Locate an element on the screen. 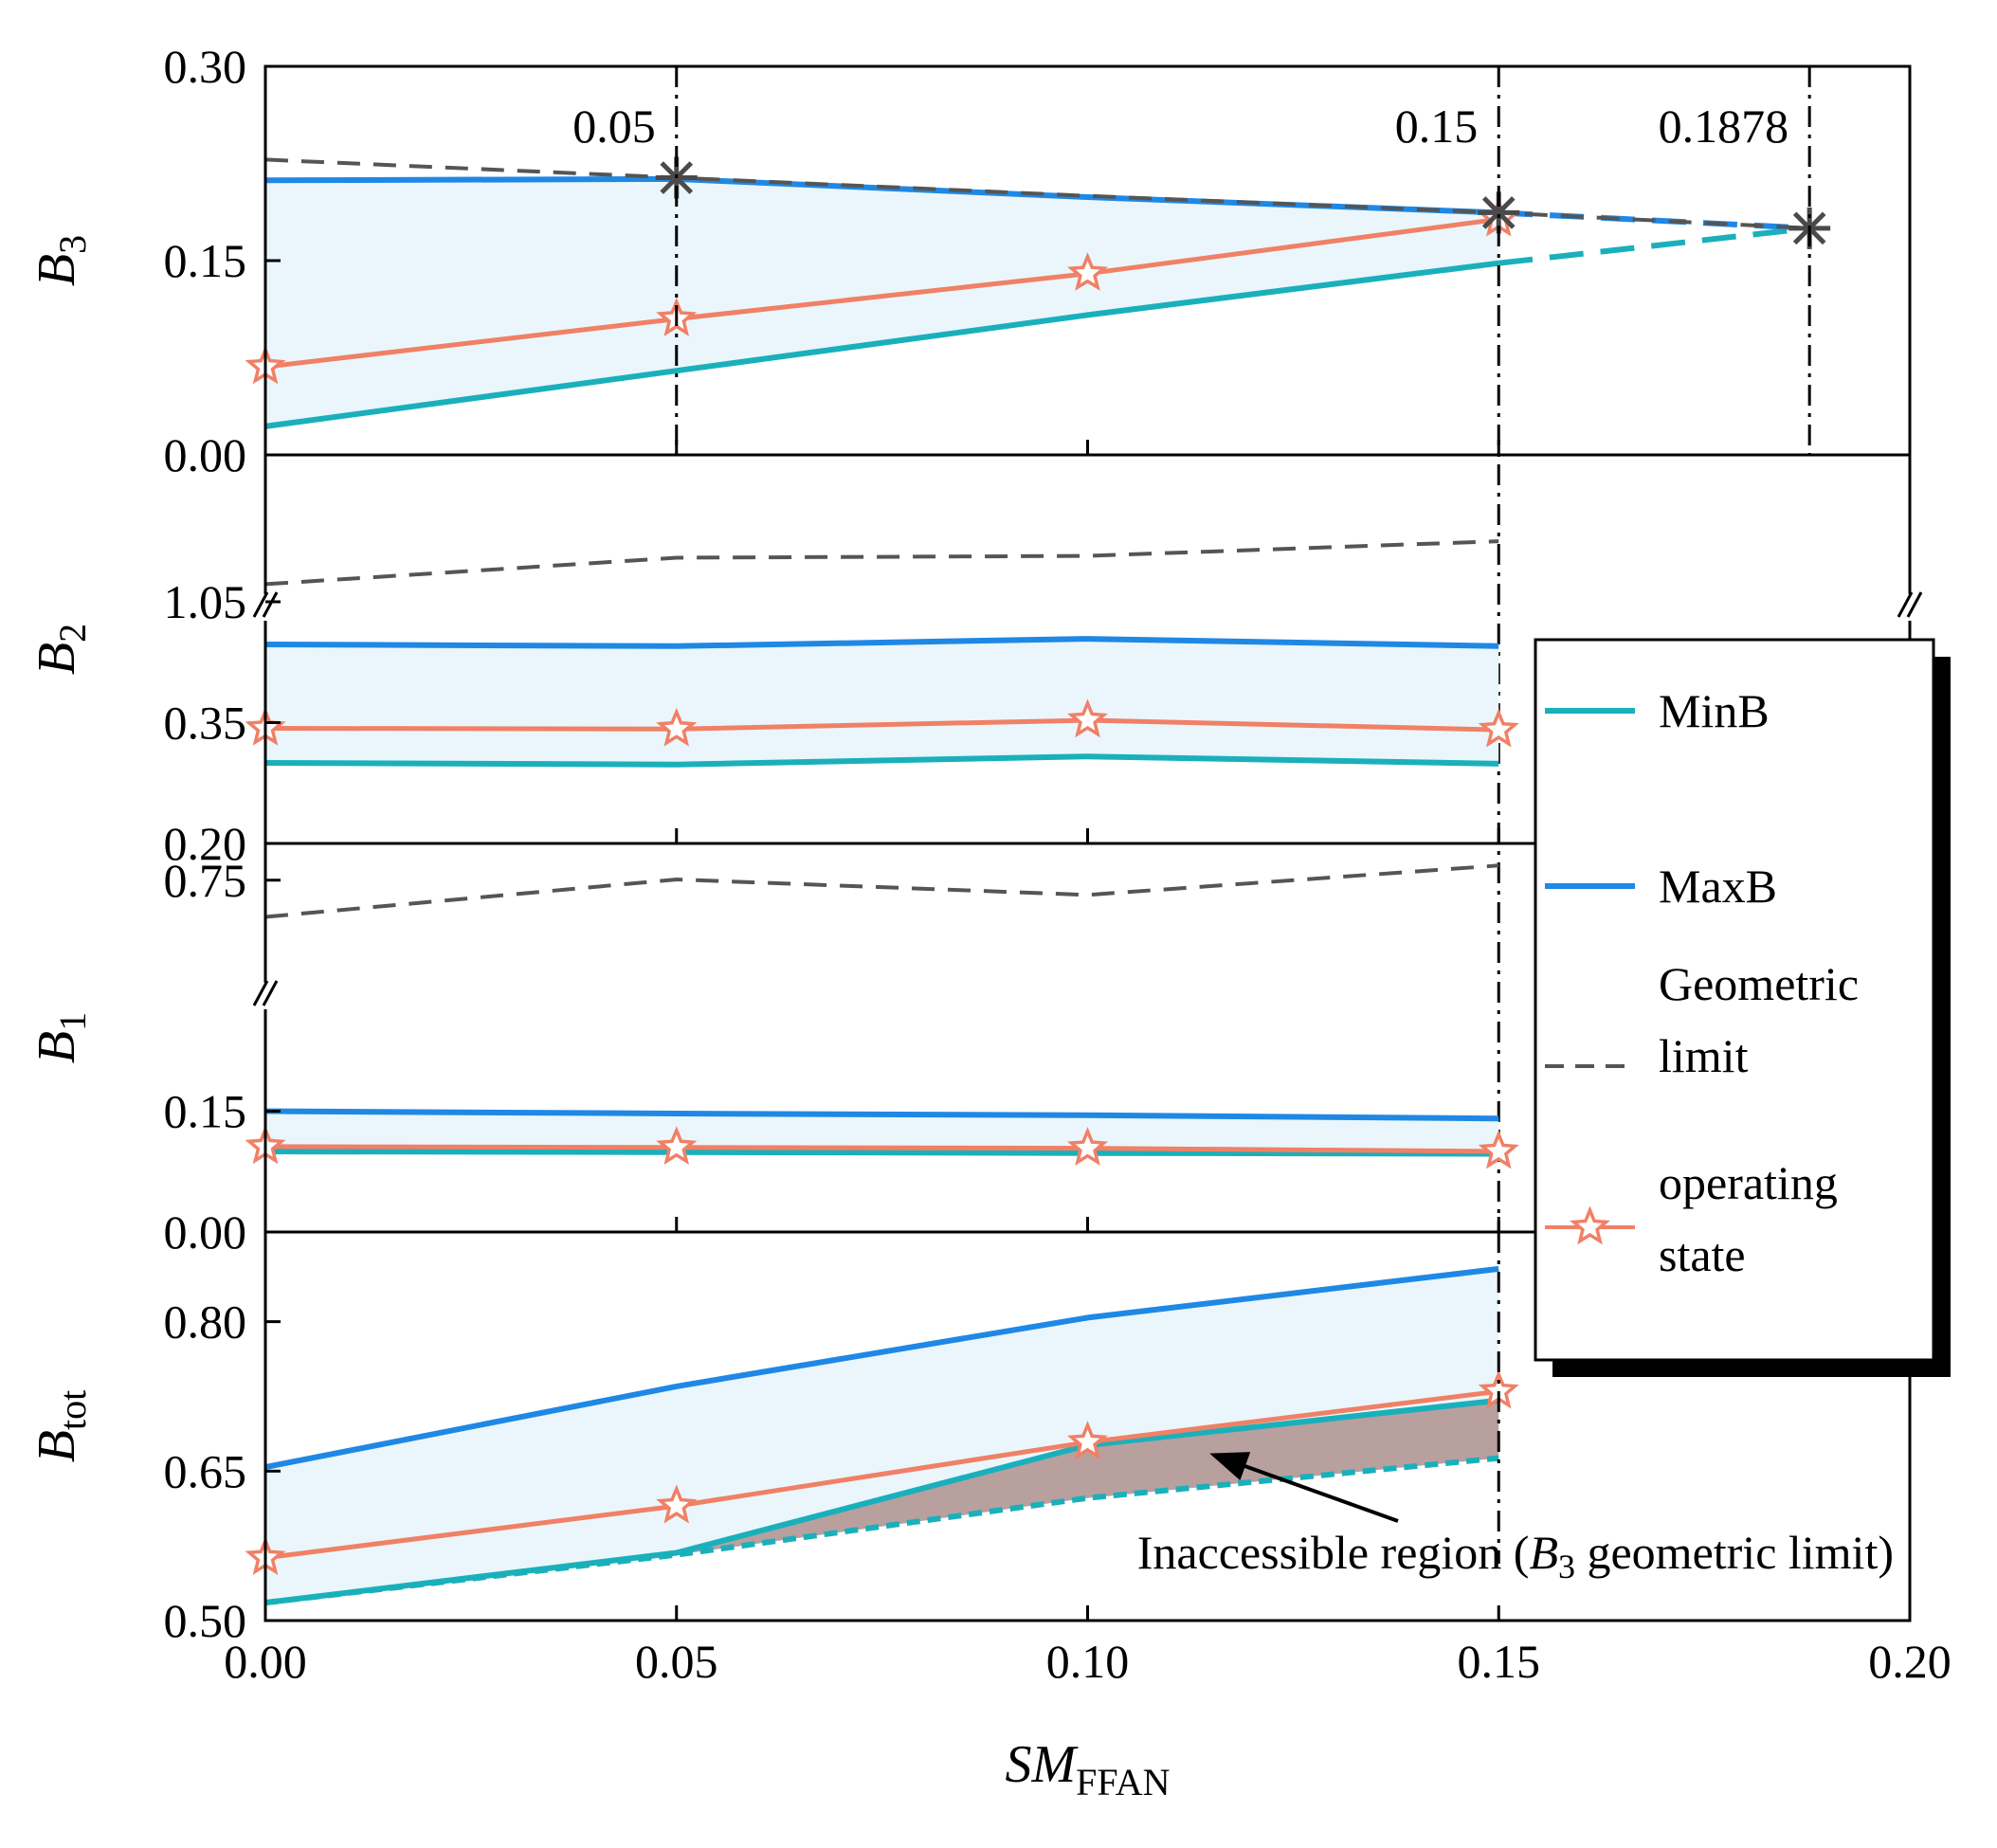  x-tick-label: 0.00 is located at coordinates (265, 1662).